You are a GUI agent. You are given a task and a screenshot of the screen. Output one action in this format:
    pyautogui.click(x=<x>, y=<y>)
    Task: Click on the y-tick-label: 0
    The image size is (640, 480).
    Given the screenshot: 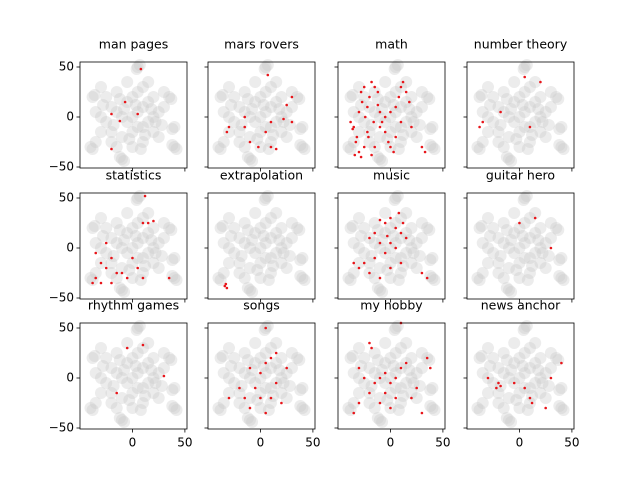 What is the action you would take?
    pyautogui.click(x=70, y=378)
    